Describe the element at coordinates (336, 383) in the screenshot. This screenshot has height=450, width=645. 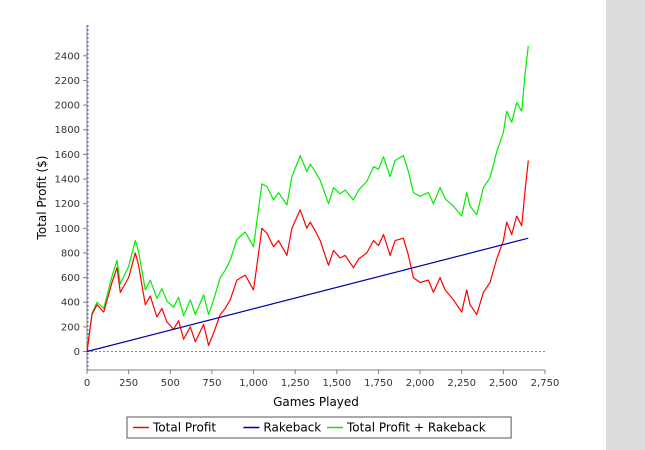
I see `x-tick-label: 1,500` at that location.